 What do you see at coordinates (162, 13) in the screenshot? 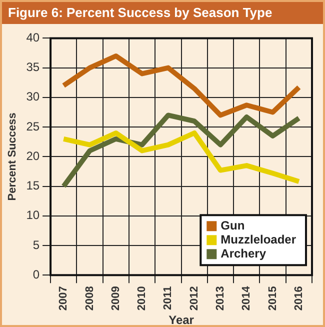
I see `chart-title: Figure 6: Percent Success by Season Type` at bounding box center [162, 13].